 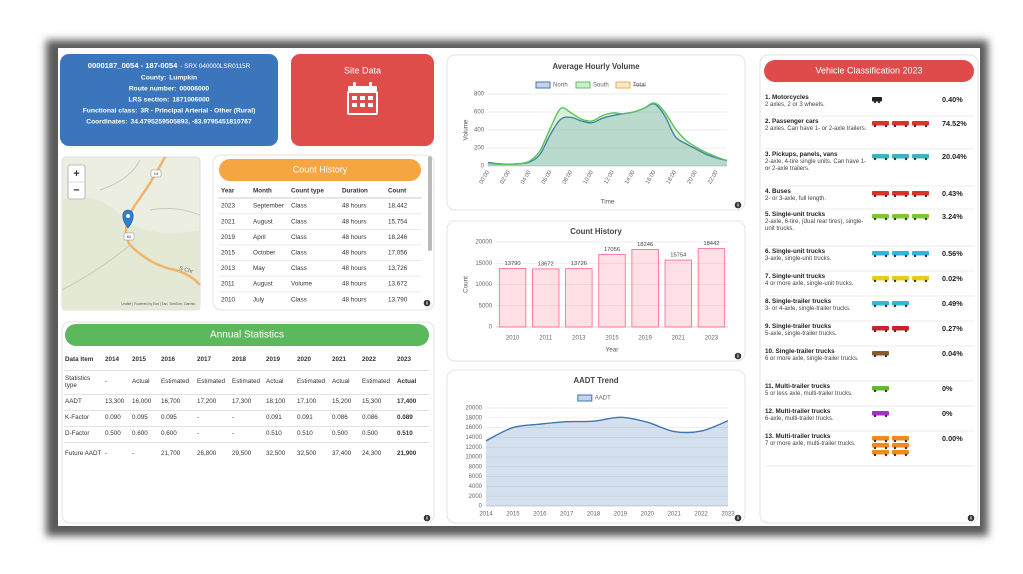 I want to click on annual-cell: K-Factor, so click(x=84, y=417).